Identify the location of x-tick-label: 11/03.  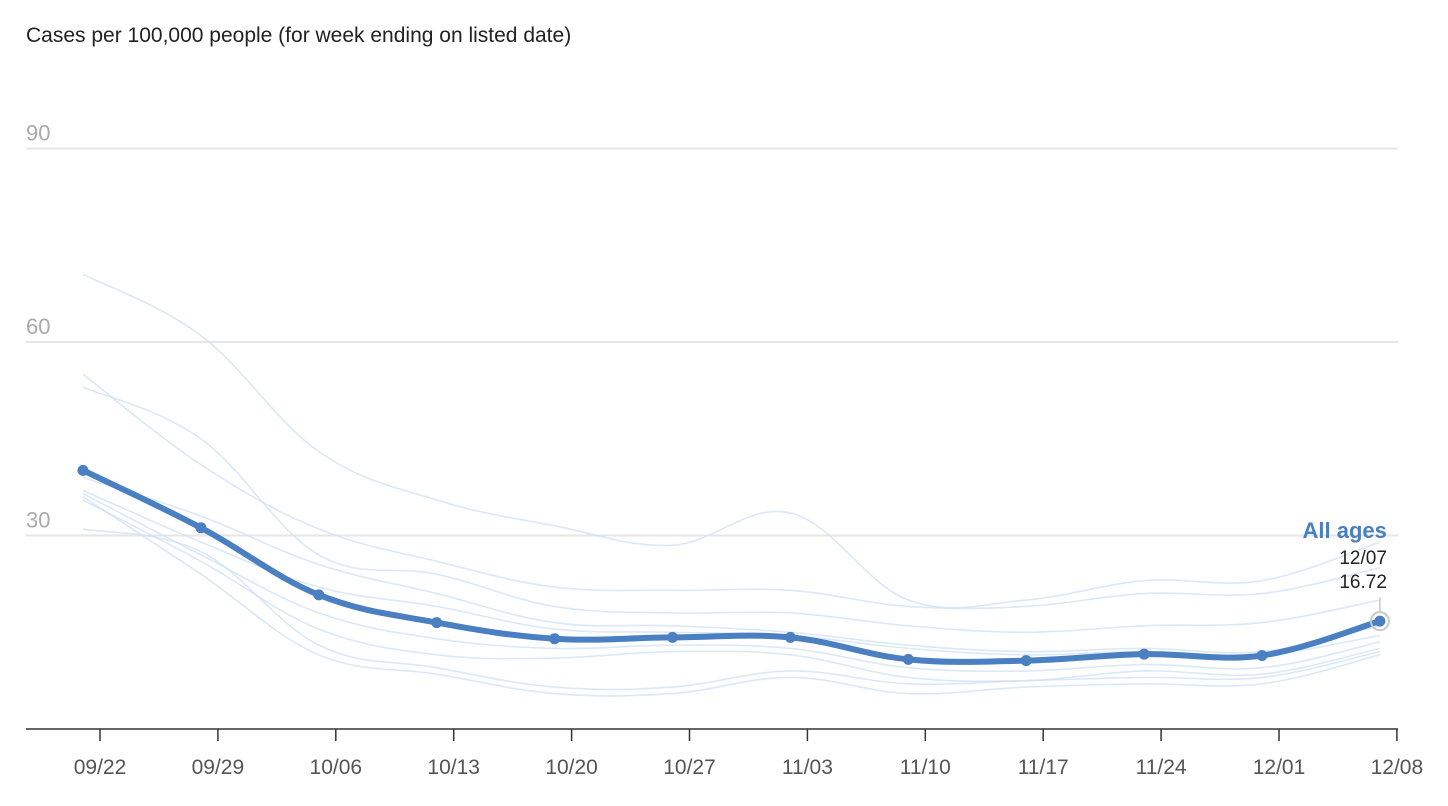
(807, 767).